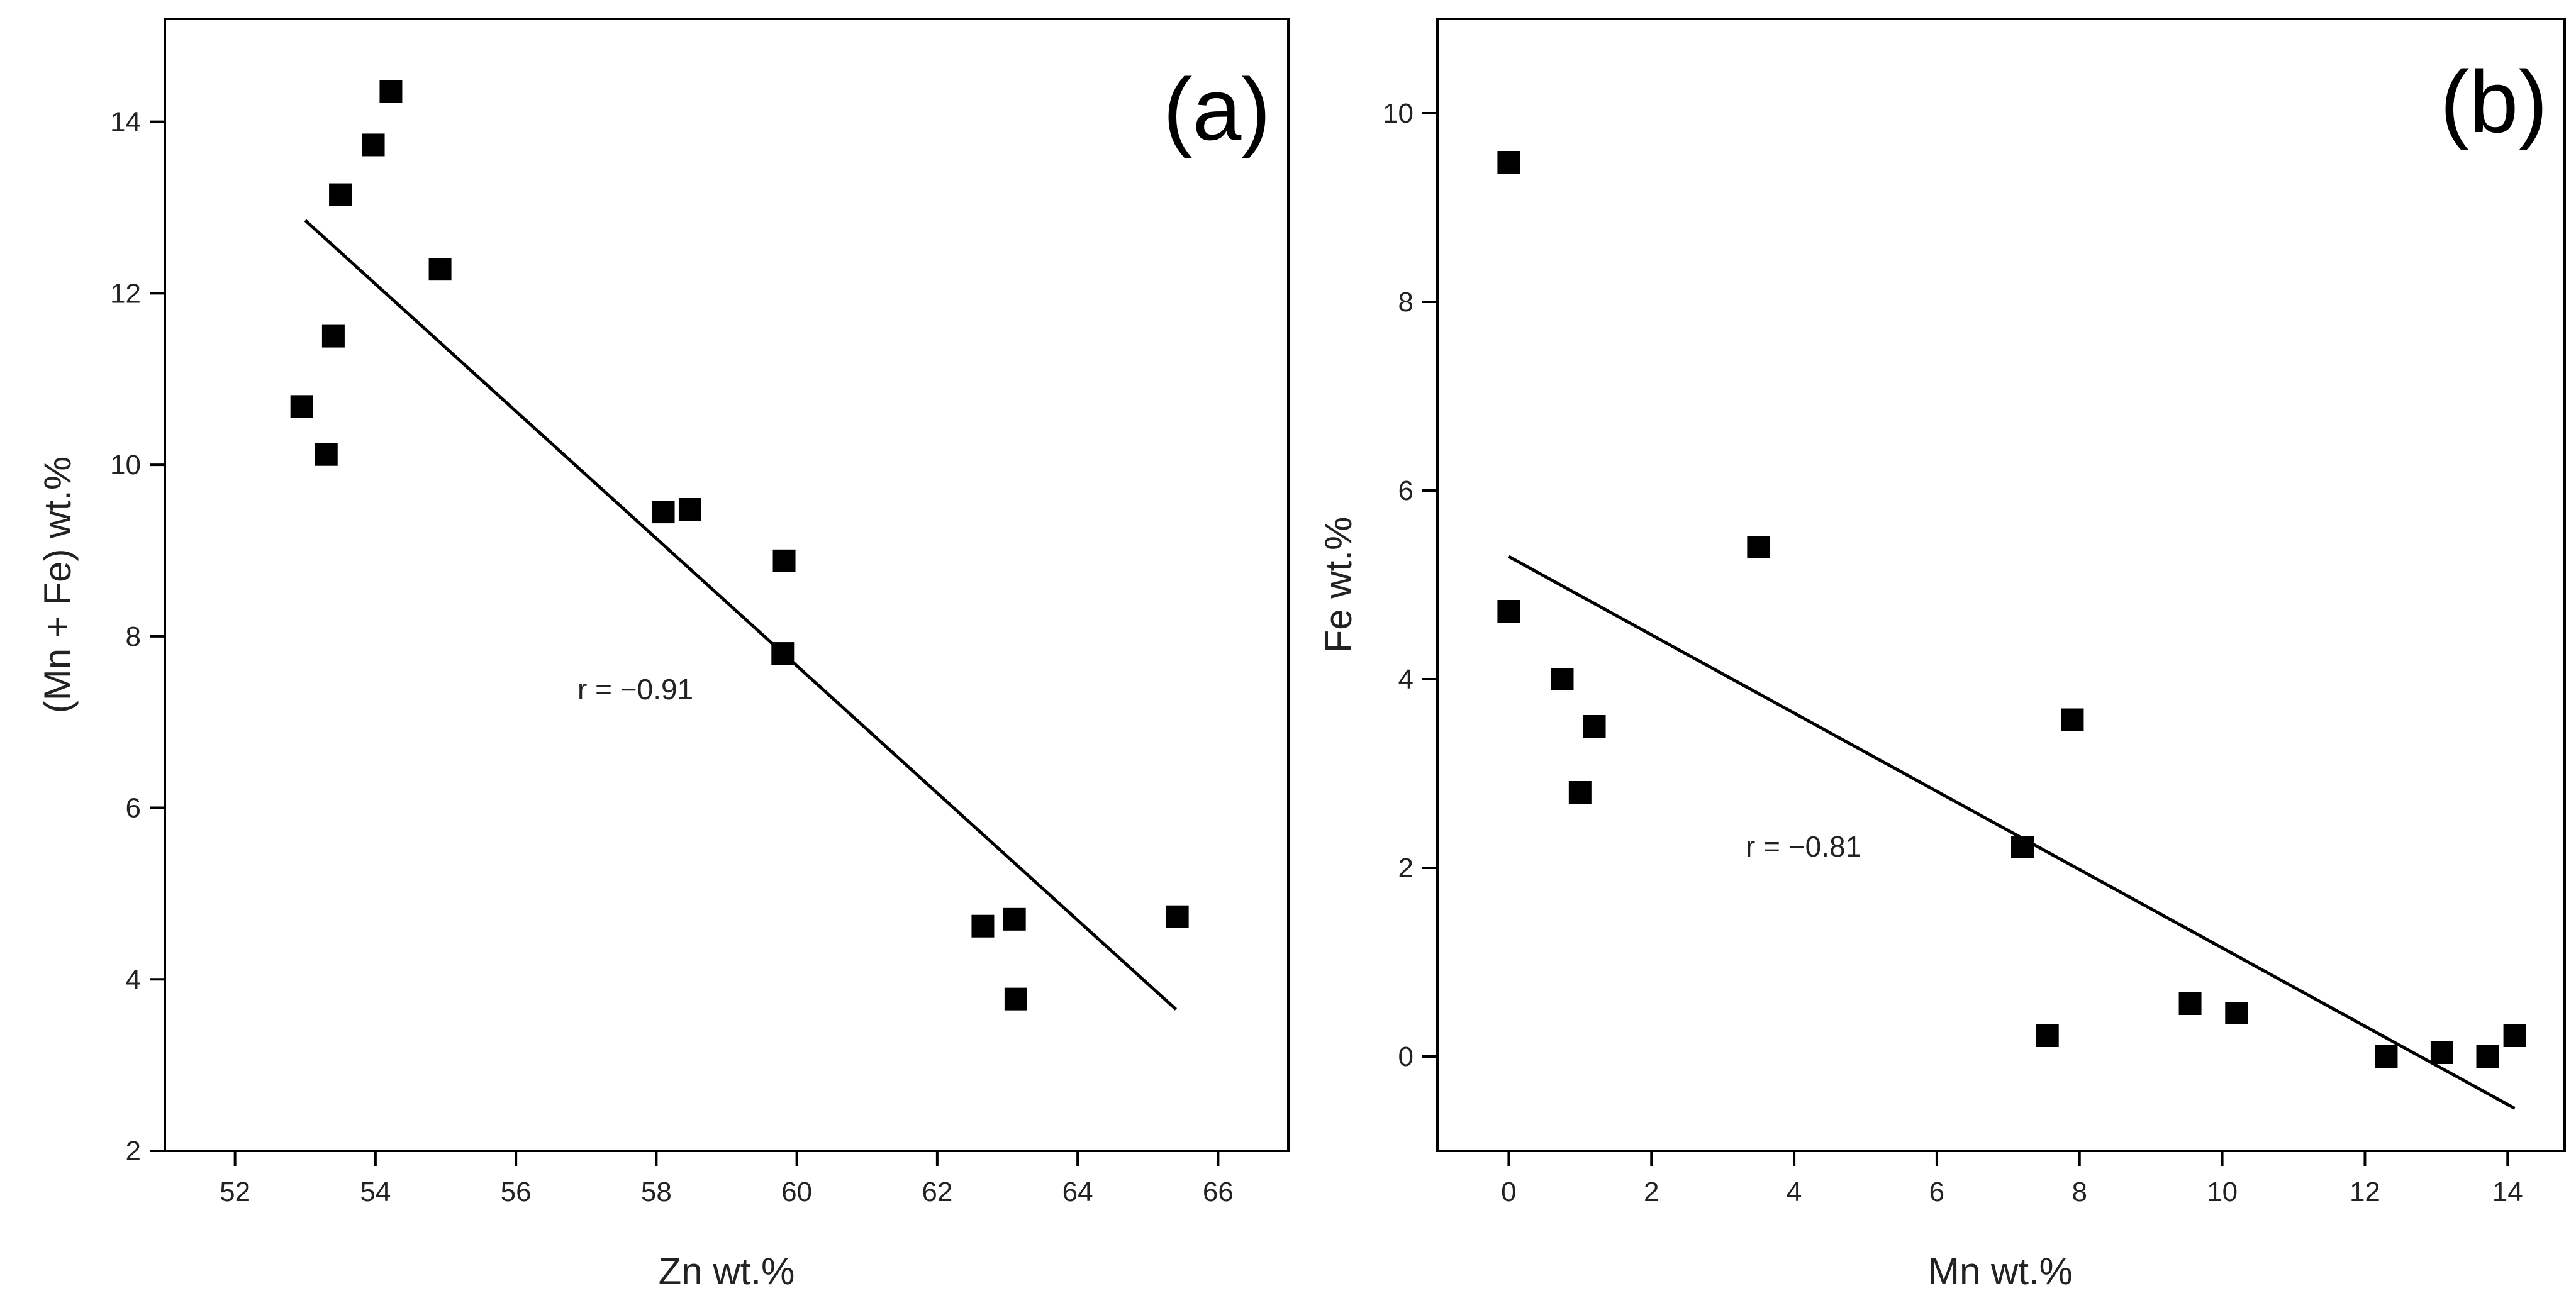 The height and width of the screenshot is (1303, 2576). What do you see at coordinates (2507, 1192) in the screenshot?
I see `panel-b-x-tick-label: 14` at bounding box center [2507, 1192].